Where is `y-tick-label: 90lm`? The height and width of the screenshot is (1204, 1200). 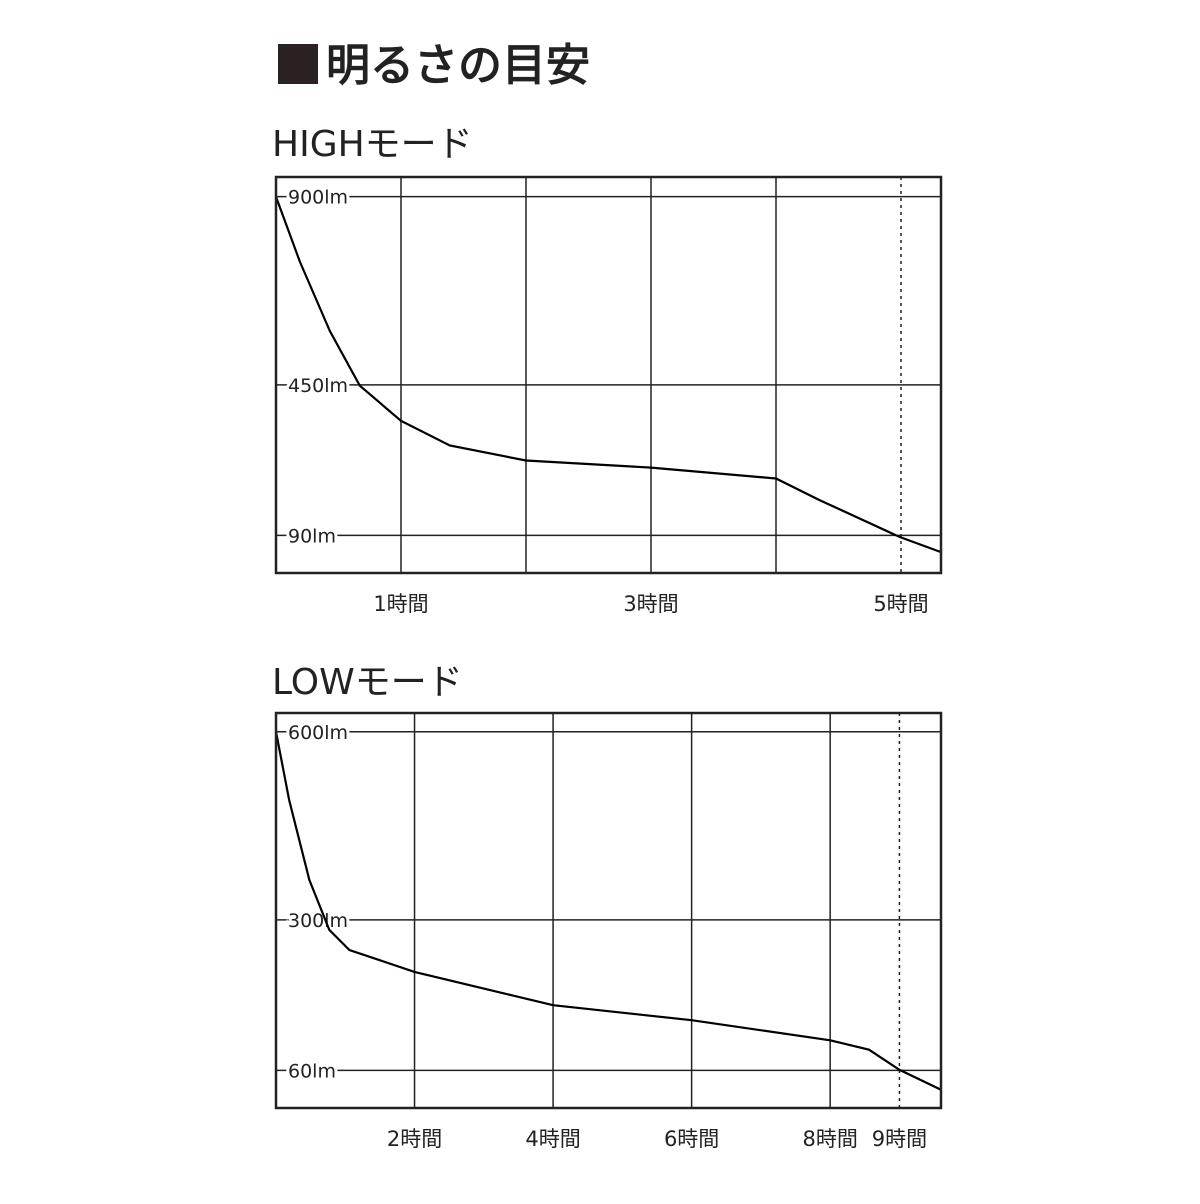 y-tick-label: 90lm is located at coordinates (312, 536).